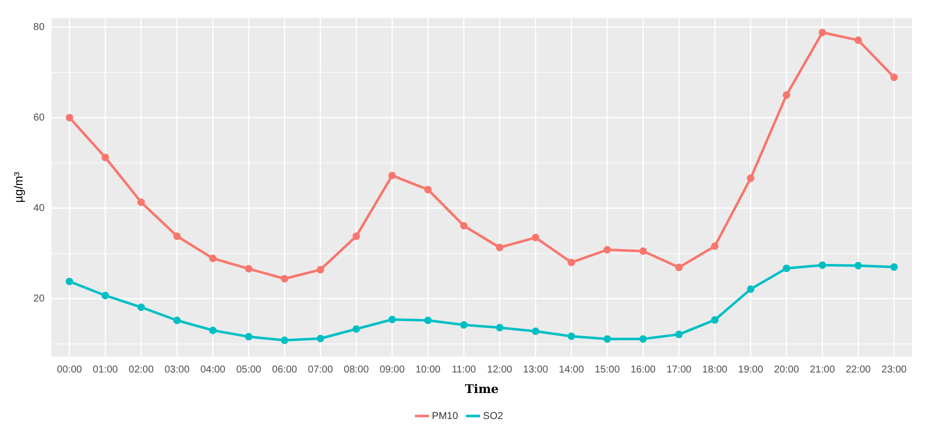 This screenshot has width=928, height=439. Describe the element at coordinates (39, 27) in the screenshot. I see `y-tick-label: 80` at that location.